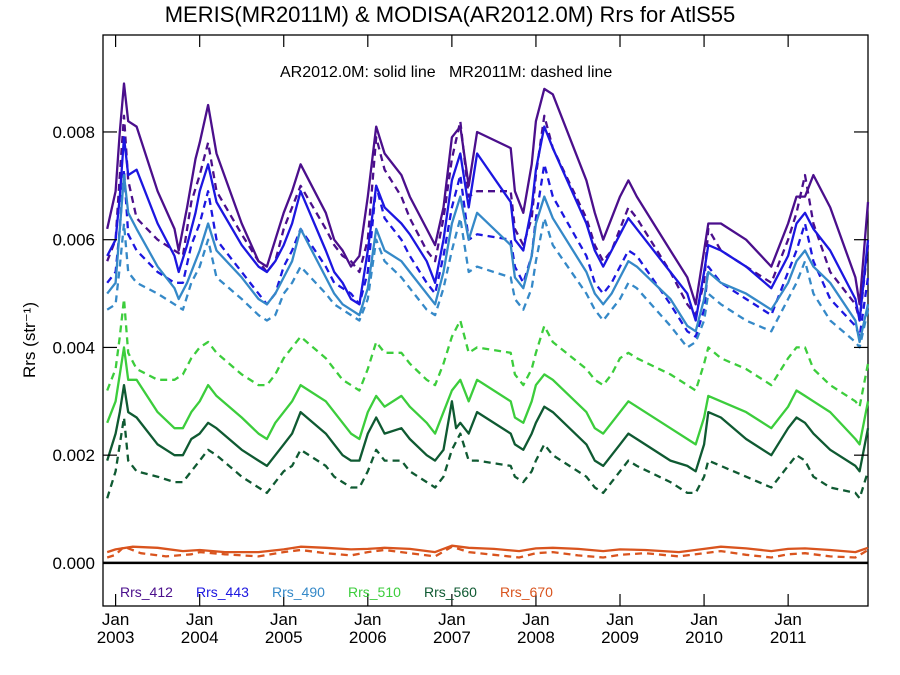  Describe the element at coordinates (73, 455) in the screenshot. I see `y-tick-label: 0.002` at that location.